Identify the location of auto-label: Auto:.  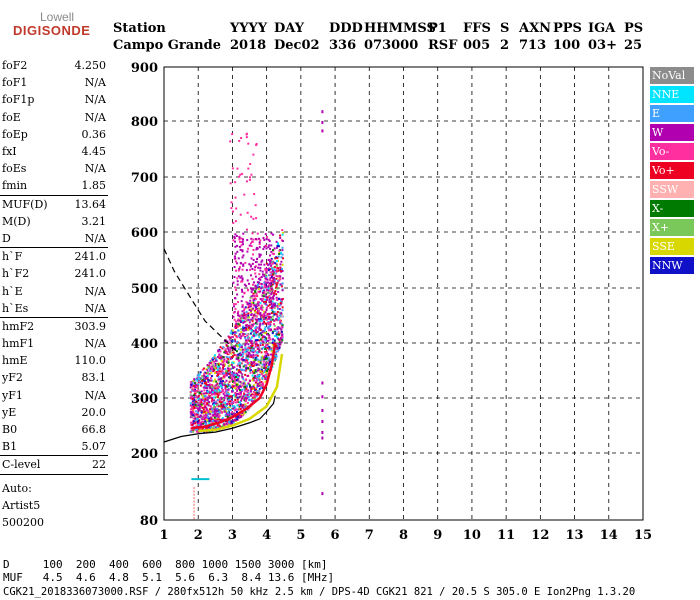
(17, 488).